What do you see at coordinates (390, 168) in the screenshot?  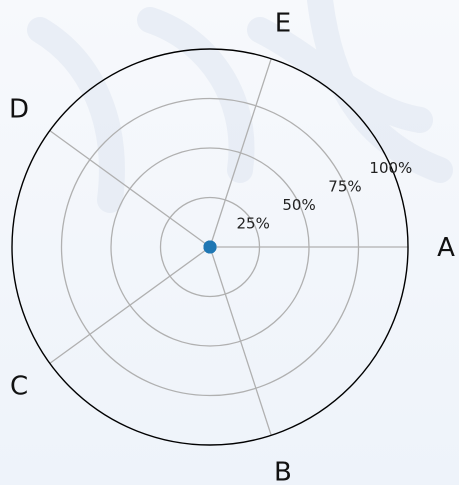 I see `radial-tick-label: 100%` at bounding box center [390, 168].